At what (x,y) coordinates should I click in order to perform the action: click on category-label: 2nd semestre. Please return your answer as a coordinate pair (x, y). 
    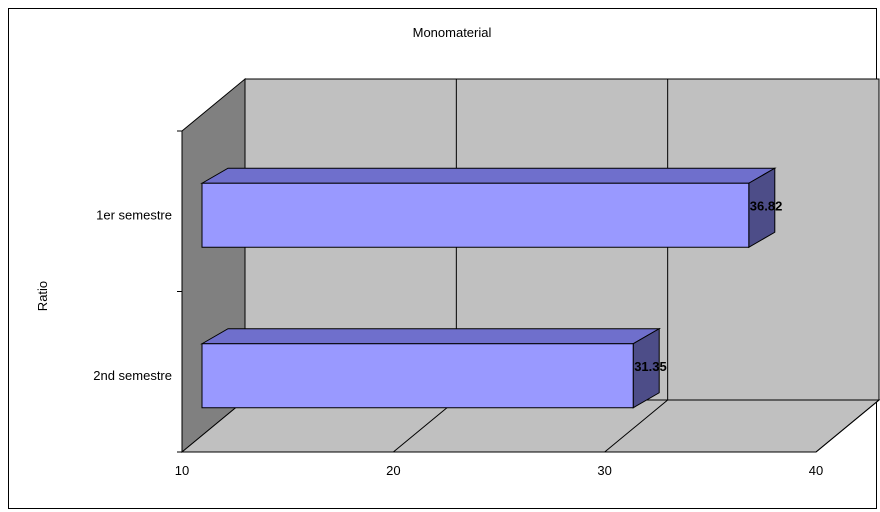
    Looking at the image, I should click on (132, 375).